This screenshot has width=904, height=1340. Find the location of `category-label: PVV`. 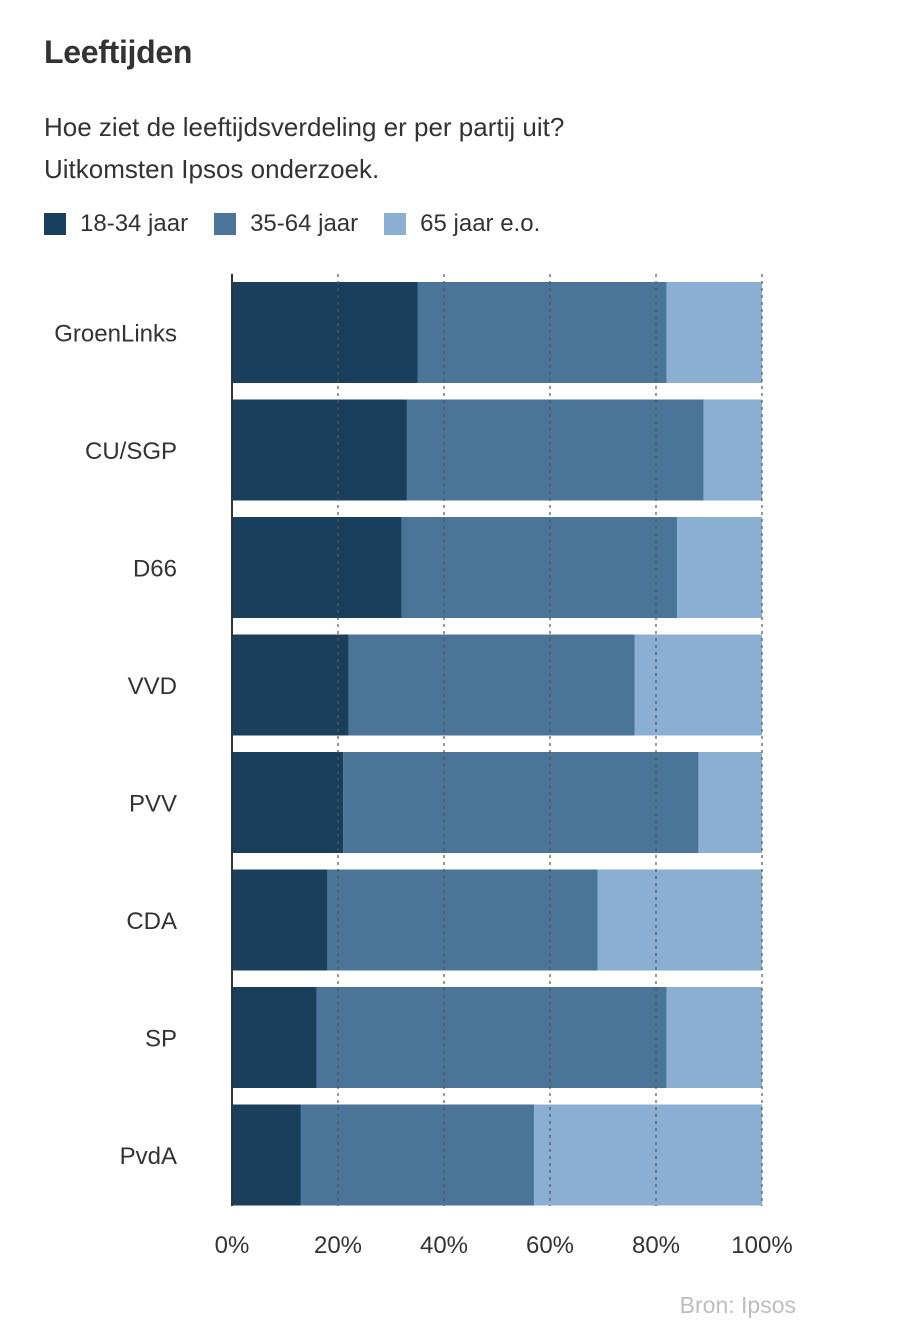

category-label: PVV is located at coordinates (153, 804).